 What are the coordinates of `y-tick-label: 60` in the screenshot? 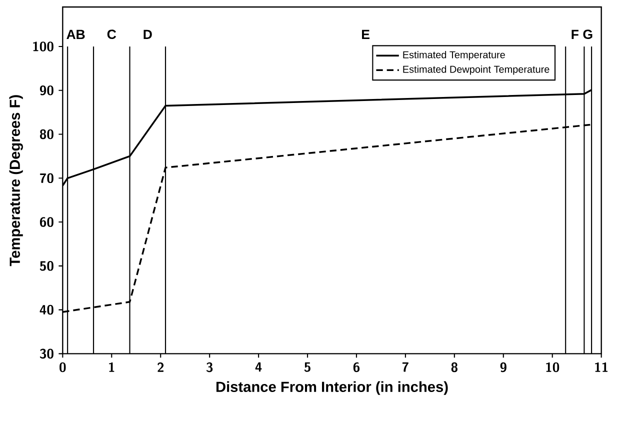 It's located at (47, 222).